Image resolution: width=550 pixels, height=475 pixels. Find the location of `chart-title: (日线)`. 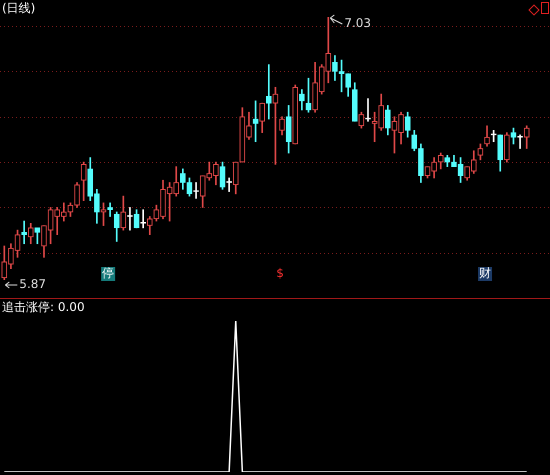

chart-title: (日线) is located at coordinates (19, 8).